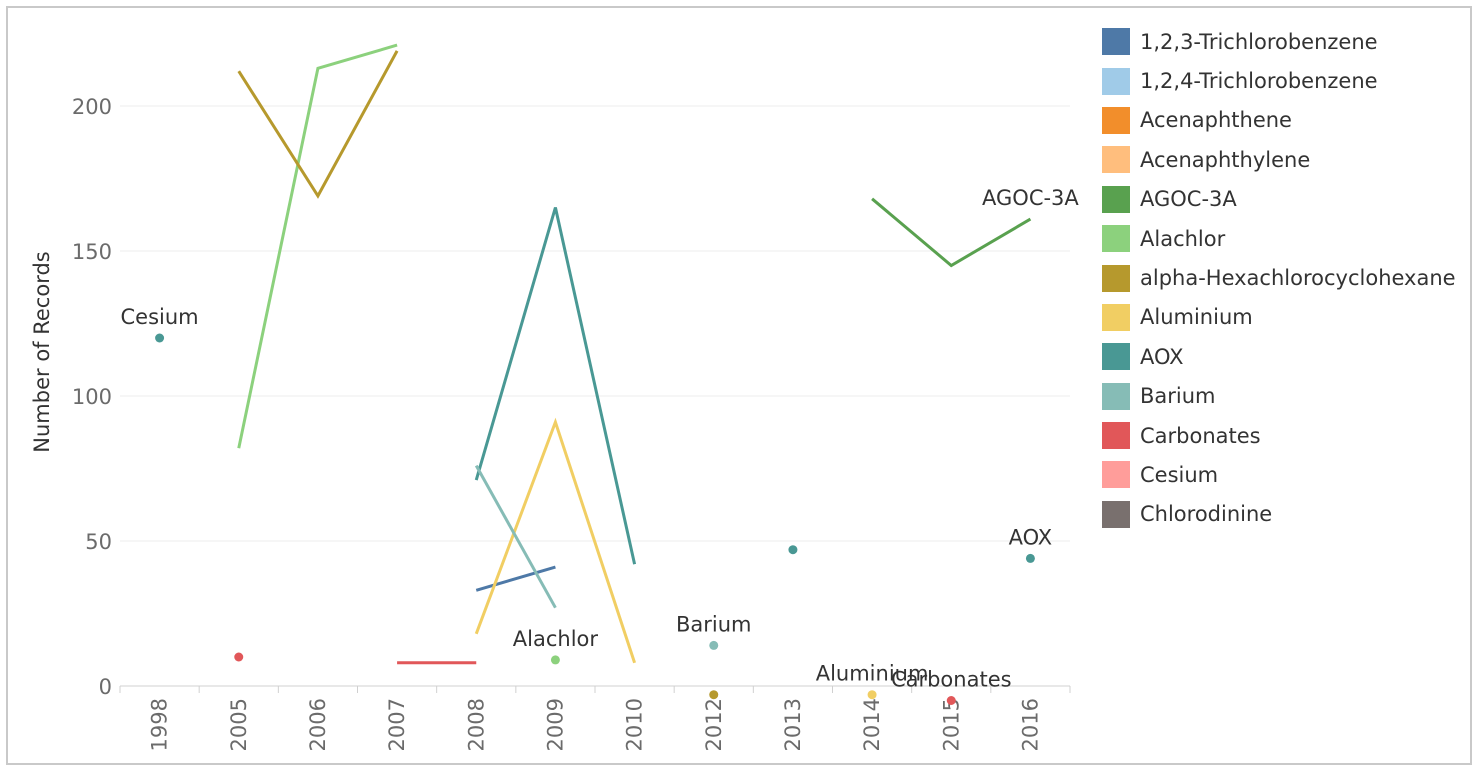  I want to click on legend-item-barium: Barium, so click(1279, 396).